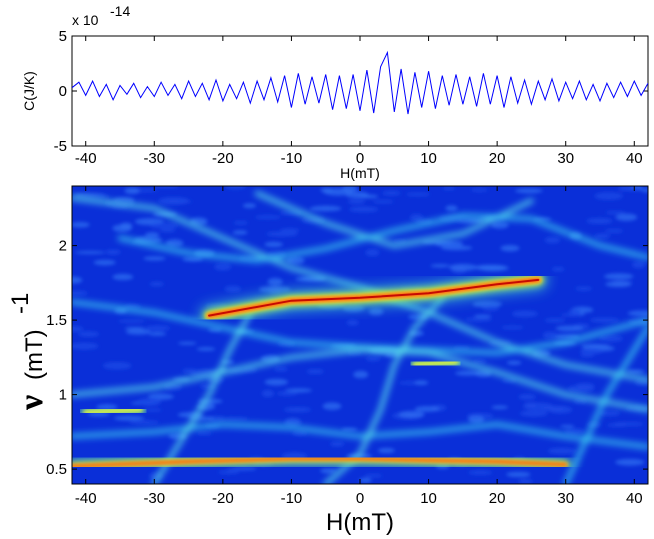 This screenshot has height=539, width=654. I want to click on bottom-x-tick-label: 40, so click(634, 498).